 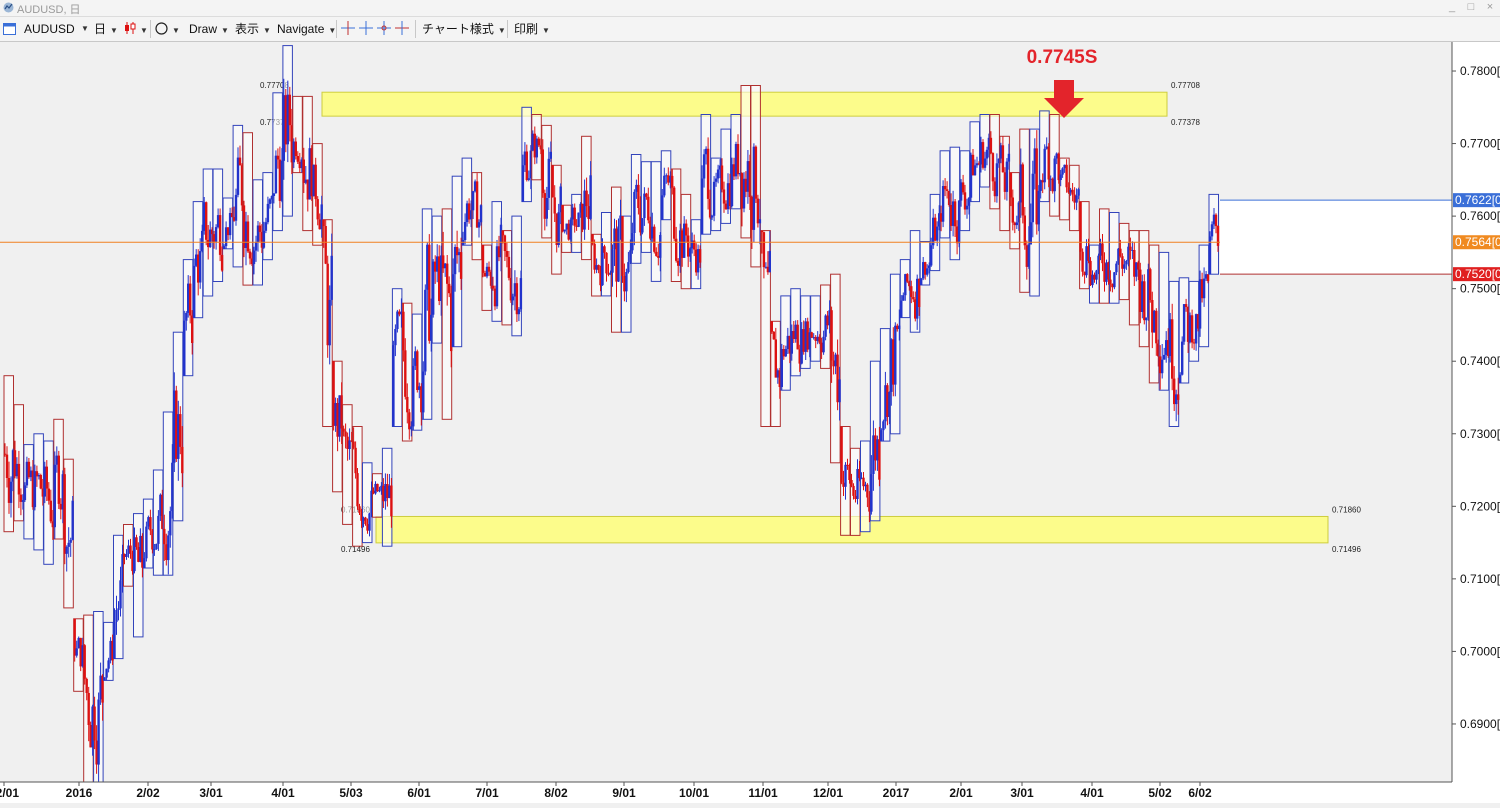 What do you see at coordinates (1477, 242) in the screenshot?
I see `price-tag-label: 0.7564[0]` at bounding box center [1477, 242].